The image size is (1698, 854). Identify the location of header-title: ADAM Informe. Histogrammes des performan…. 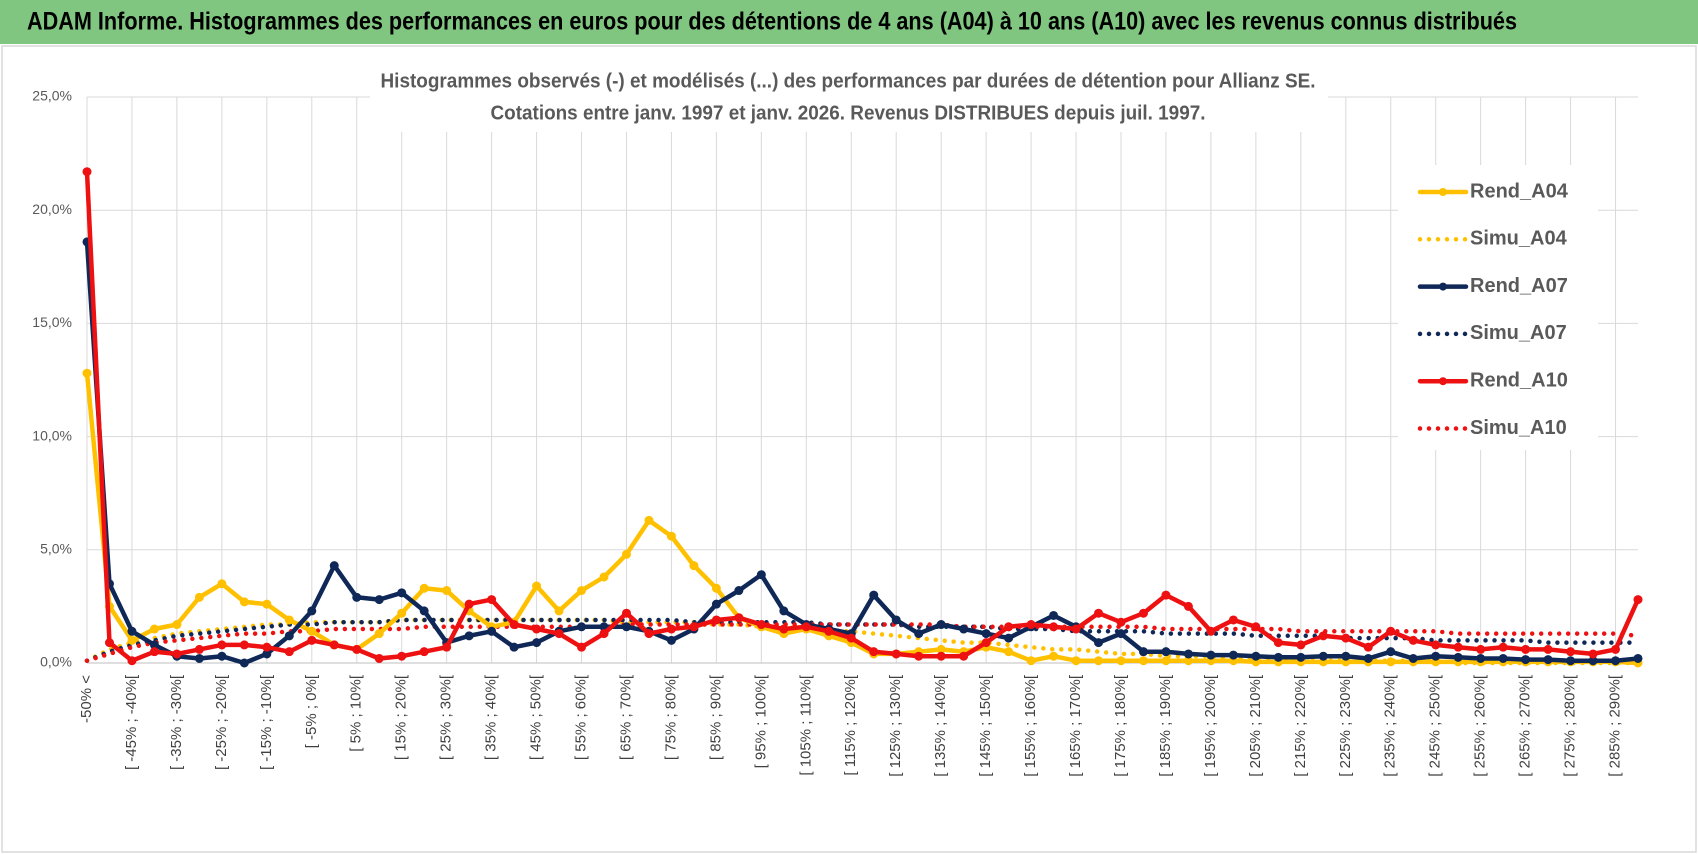
(772, 22).